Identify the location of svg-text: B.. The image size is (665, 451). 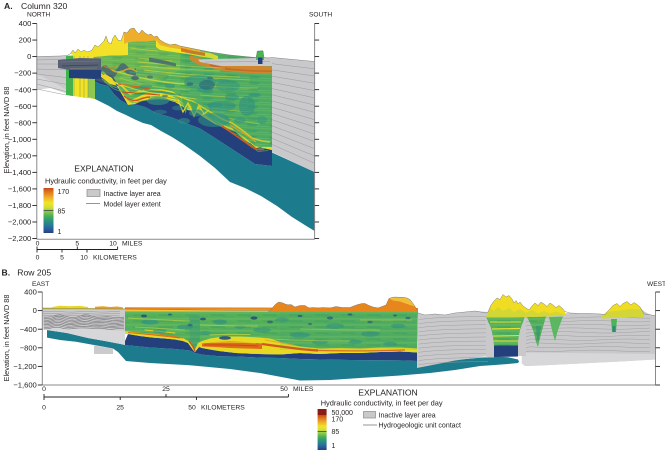
(6, 273).